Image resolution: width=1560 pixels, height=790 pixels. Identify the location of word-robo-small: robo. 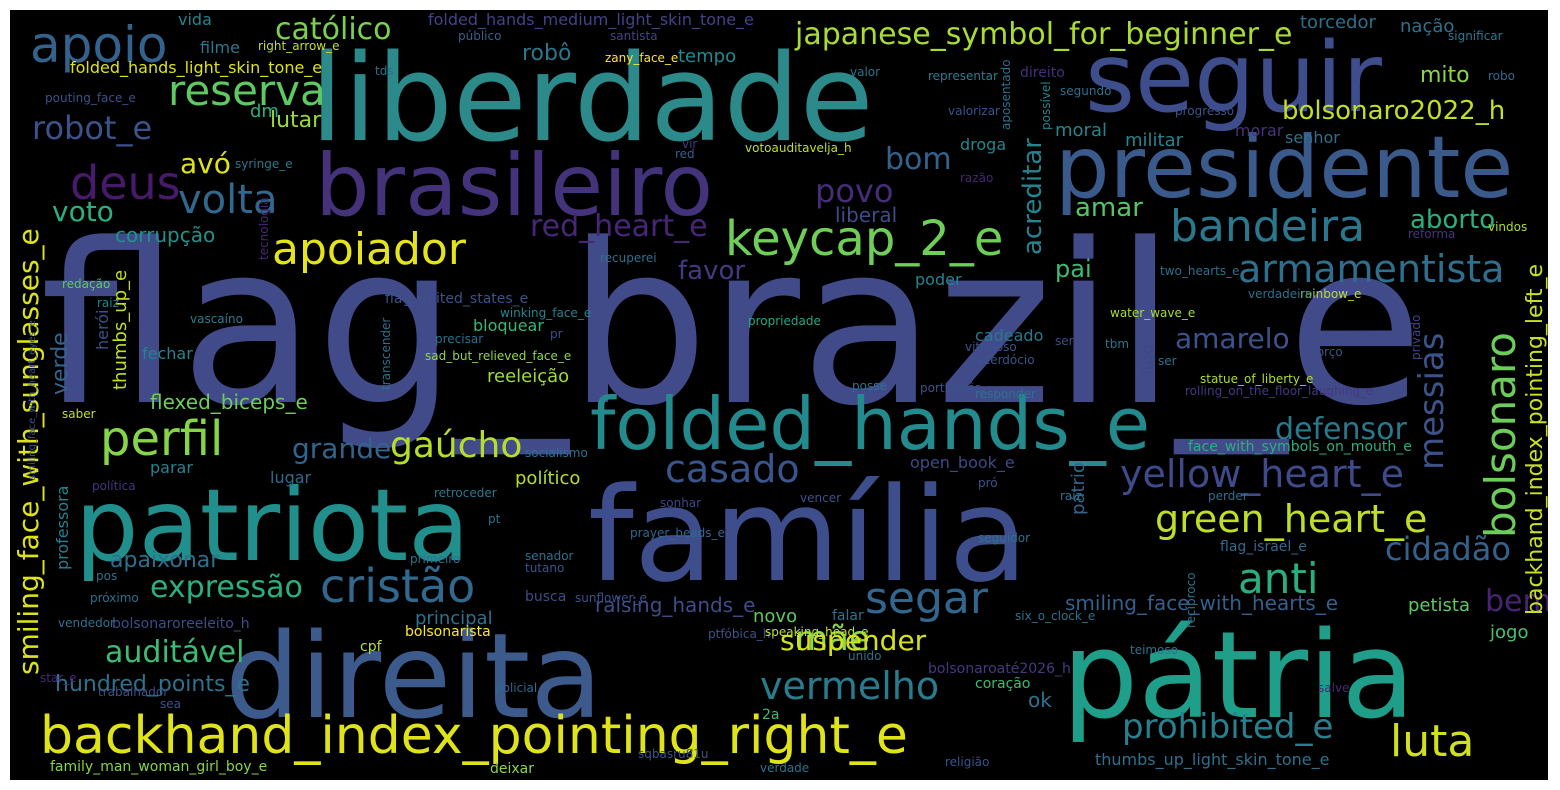
(1501, 76).